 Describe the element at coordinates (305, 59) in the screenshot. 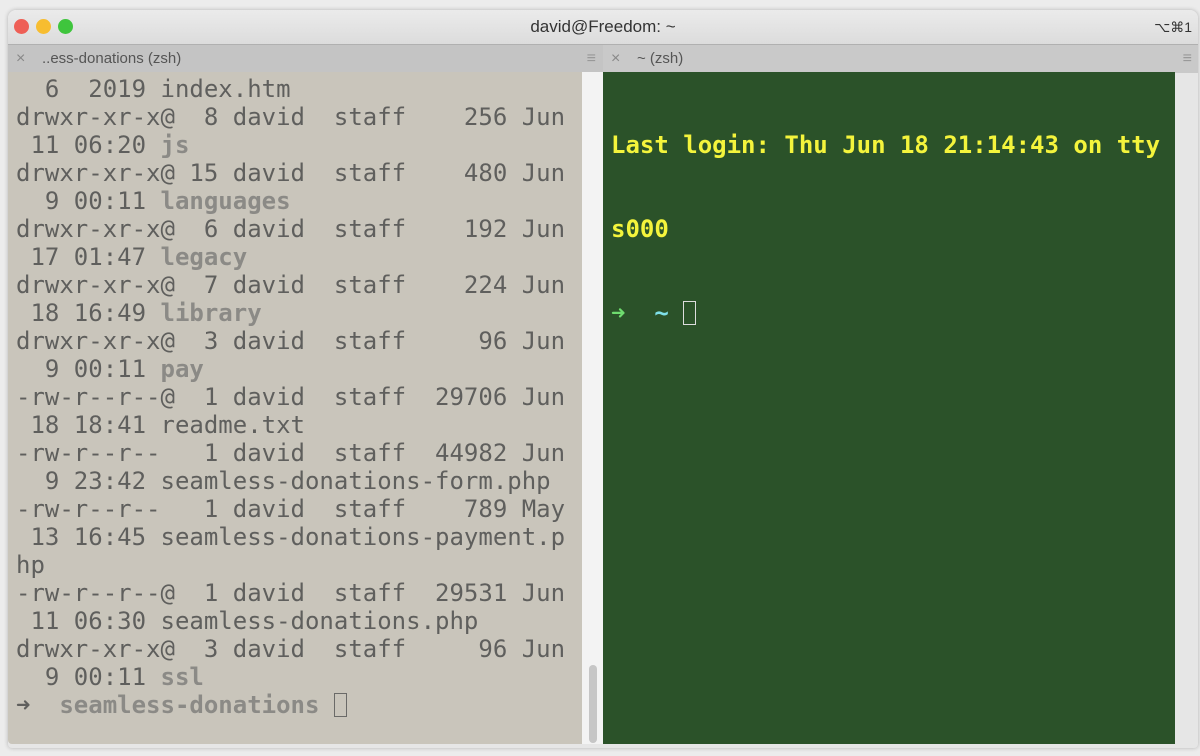

I see `tab-seamless-donations: × ..ess-donations (zsh) ≡` at that location.